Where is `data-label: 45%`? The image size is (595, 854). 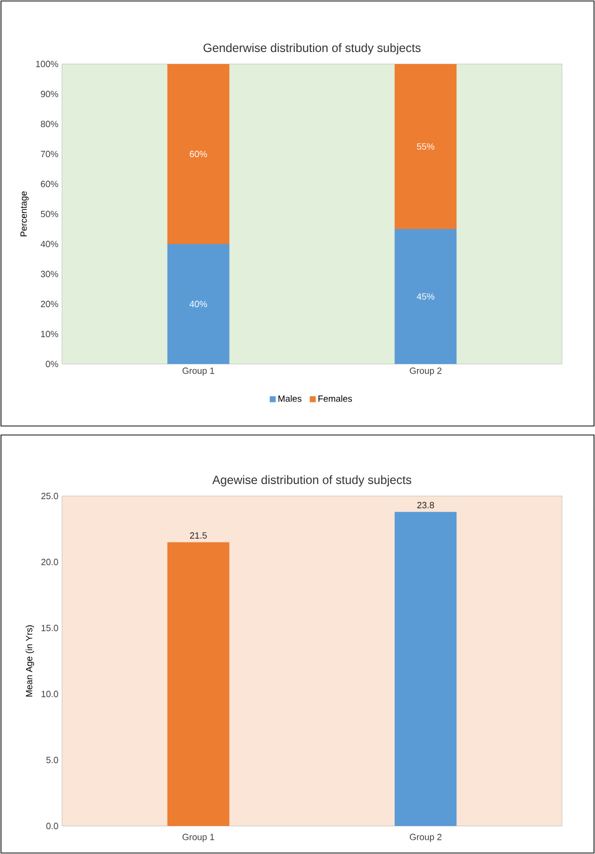 data-label: 45% is located at coordinates (425, 296).